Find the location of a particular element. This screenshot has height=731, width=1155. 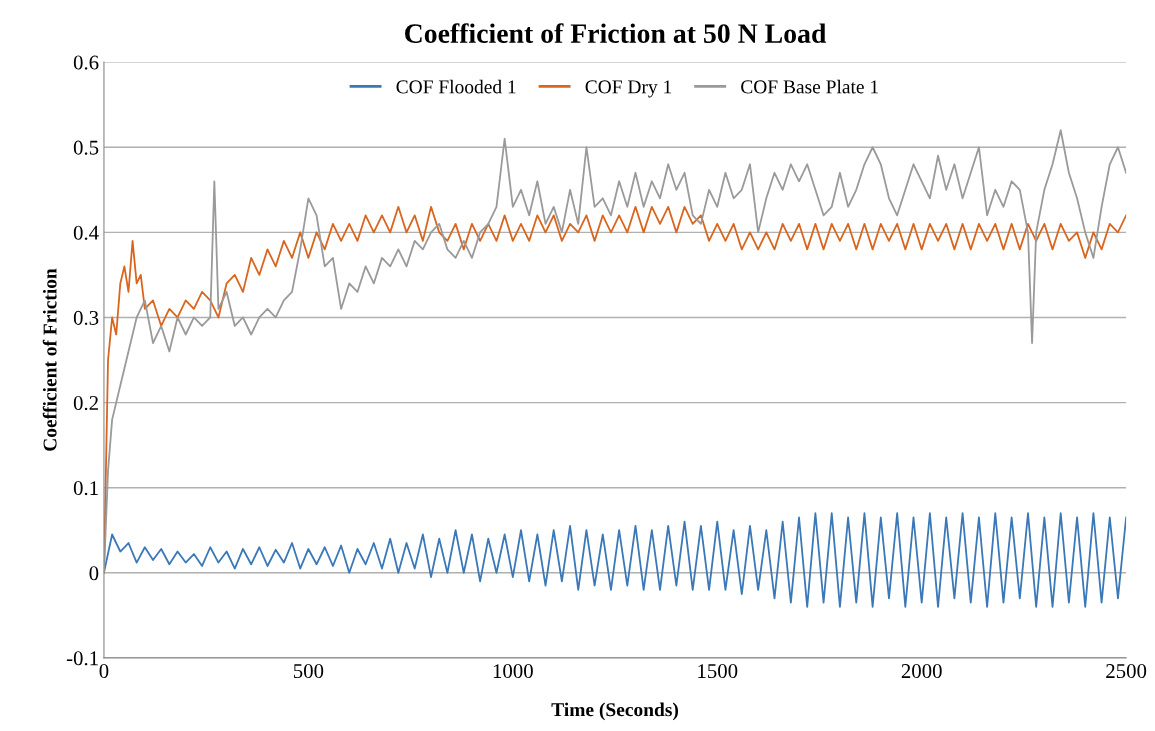

y-axis-title: Coefficient of Friction is located at coordinates (49, 359).